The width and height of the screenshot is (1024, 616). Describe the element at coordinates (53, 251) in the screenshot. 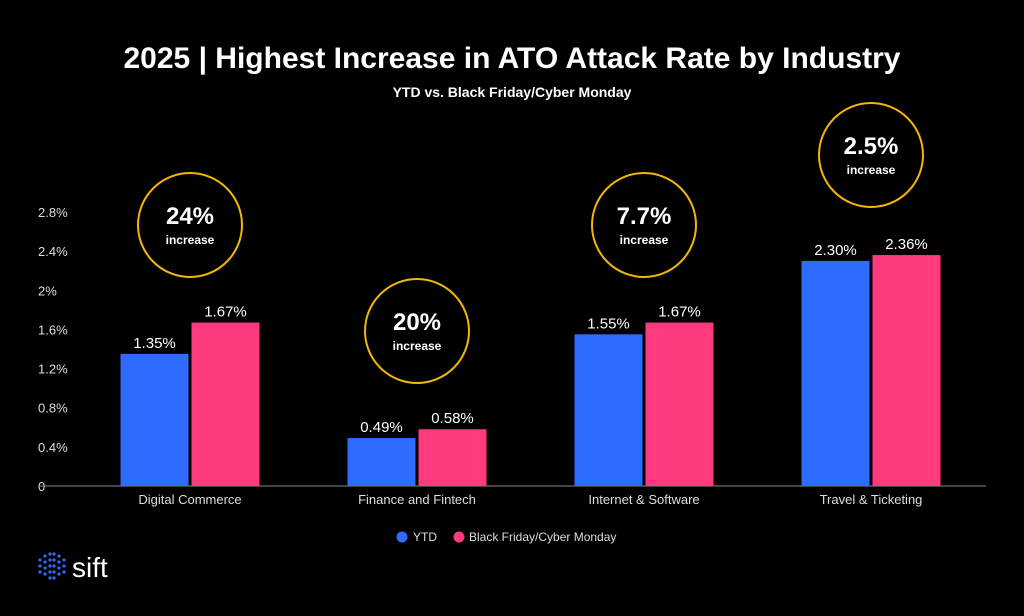

I see `y-tick-label: 2.4%` at that location.